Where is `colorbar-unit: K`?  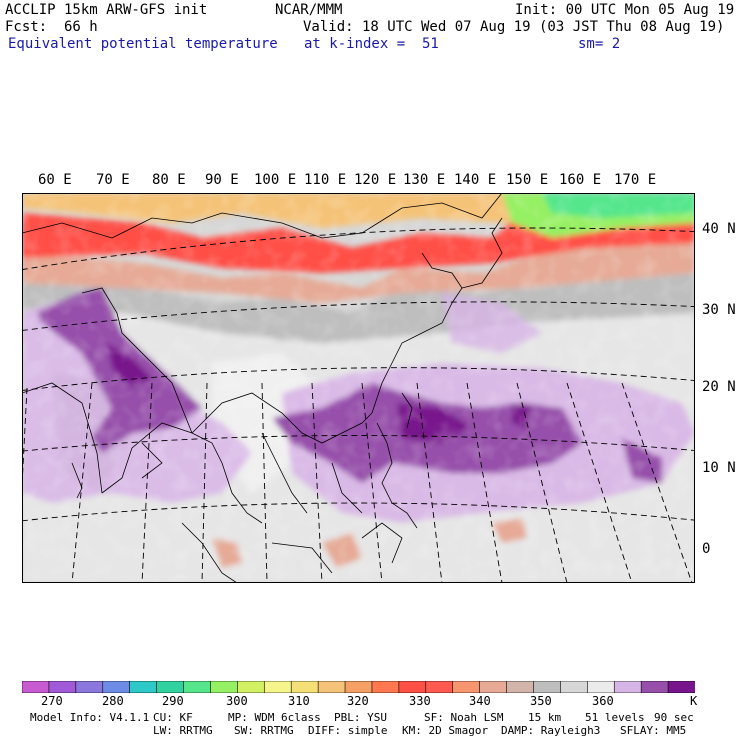
colorbar-unit: K is located at coordinates (694, 701).